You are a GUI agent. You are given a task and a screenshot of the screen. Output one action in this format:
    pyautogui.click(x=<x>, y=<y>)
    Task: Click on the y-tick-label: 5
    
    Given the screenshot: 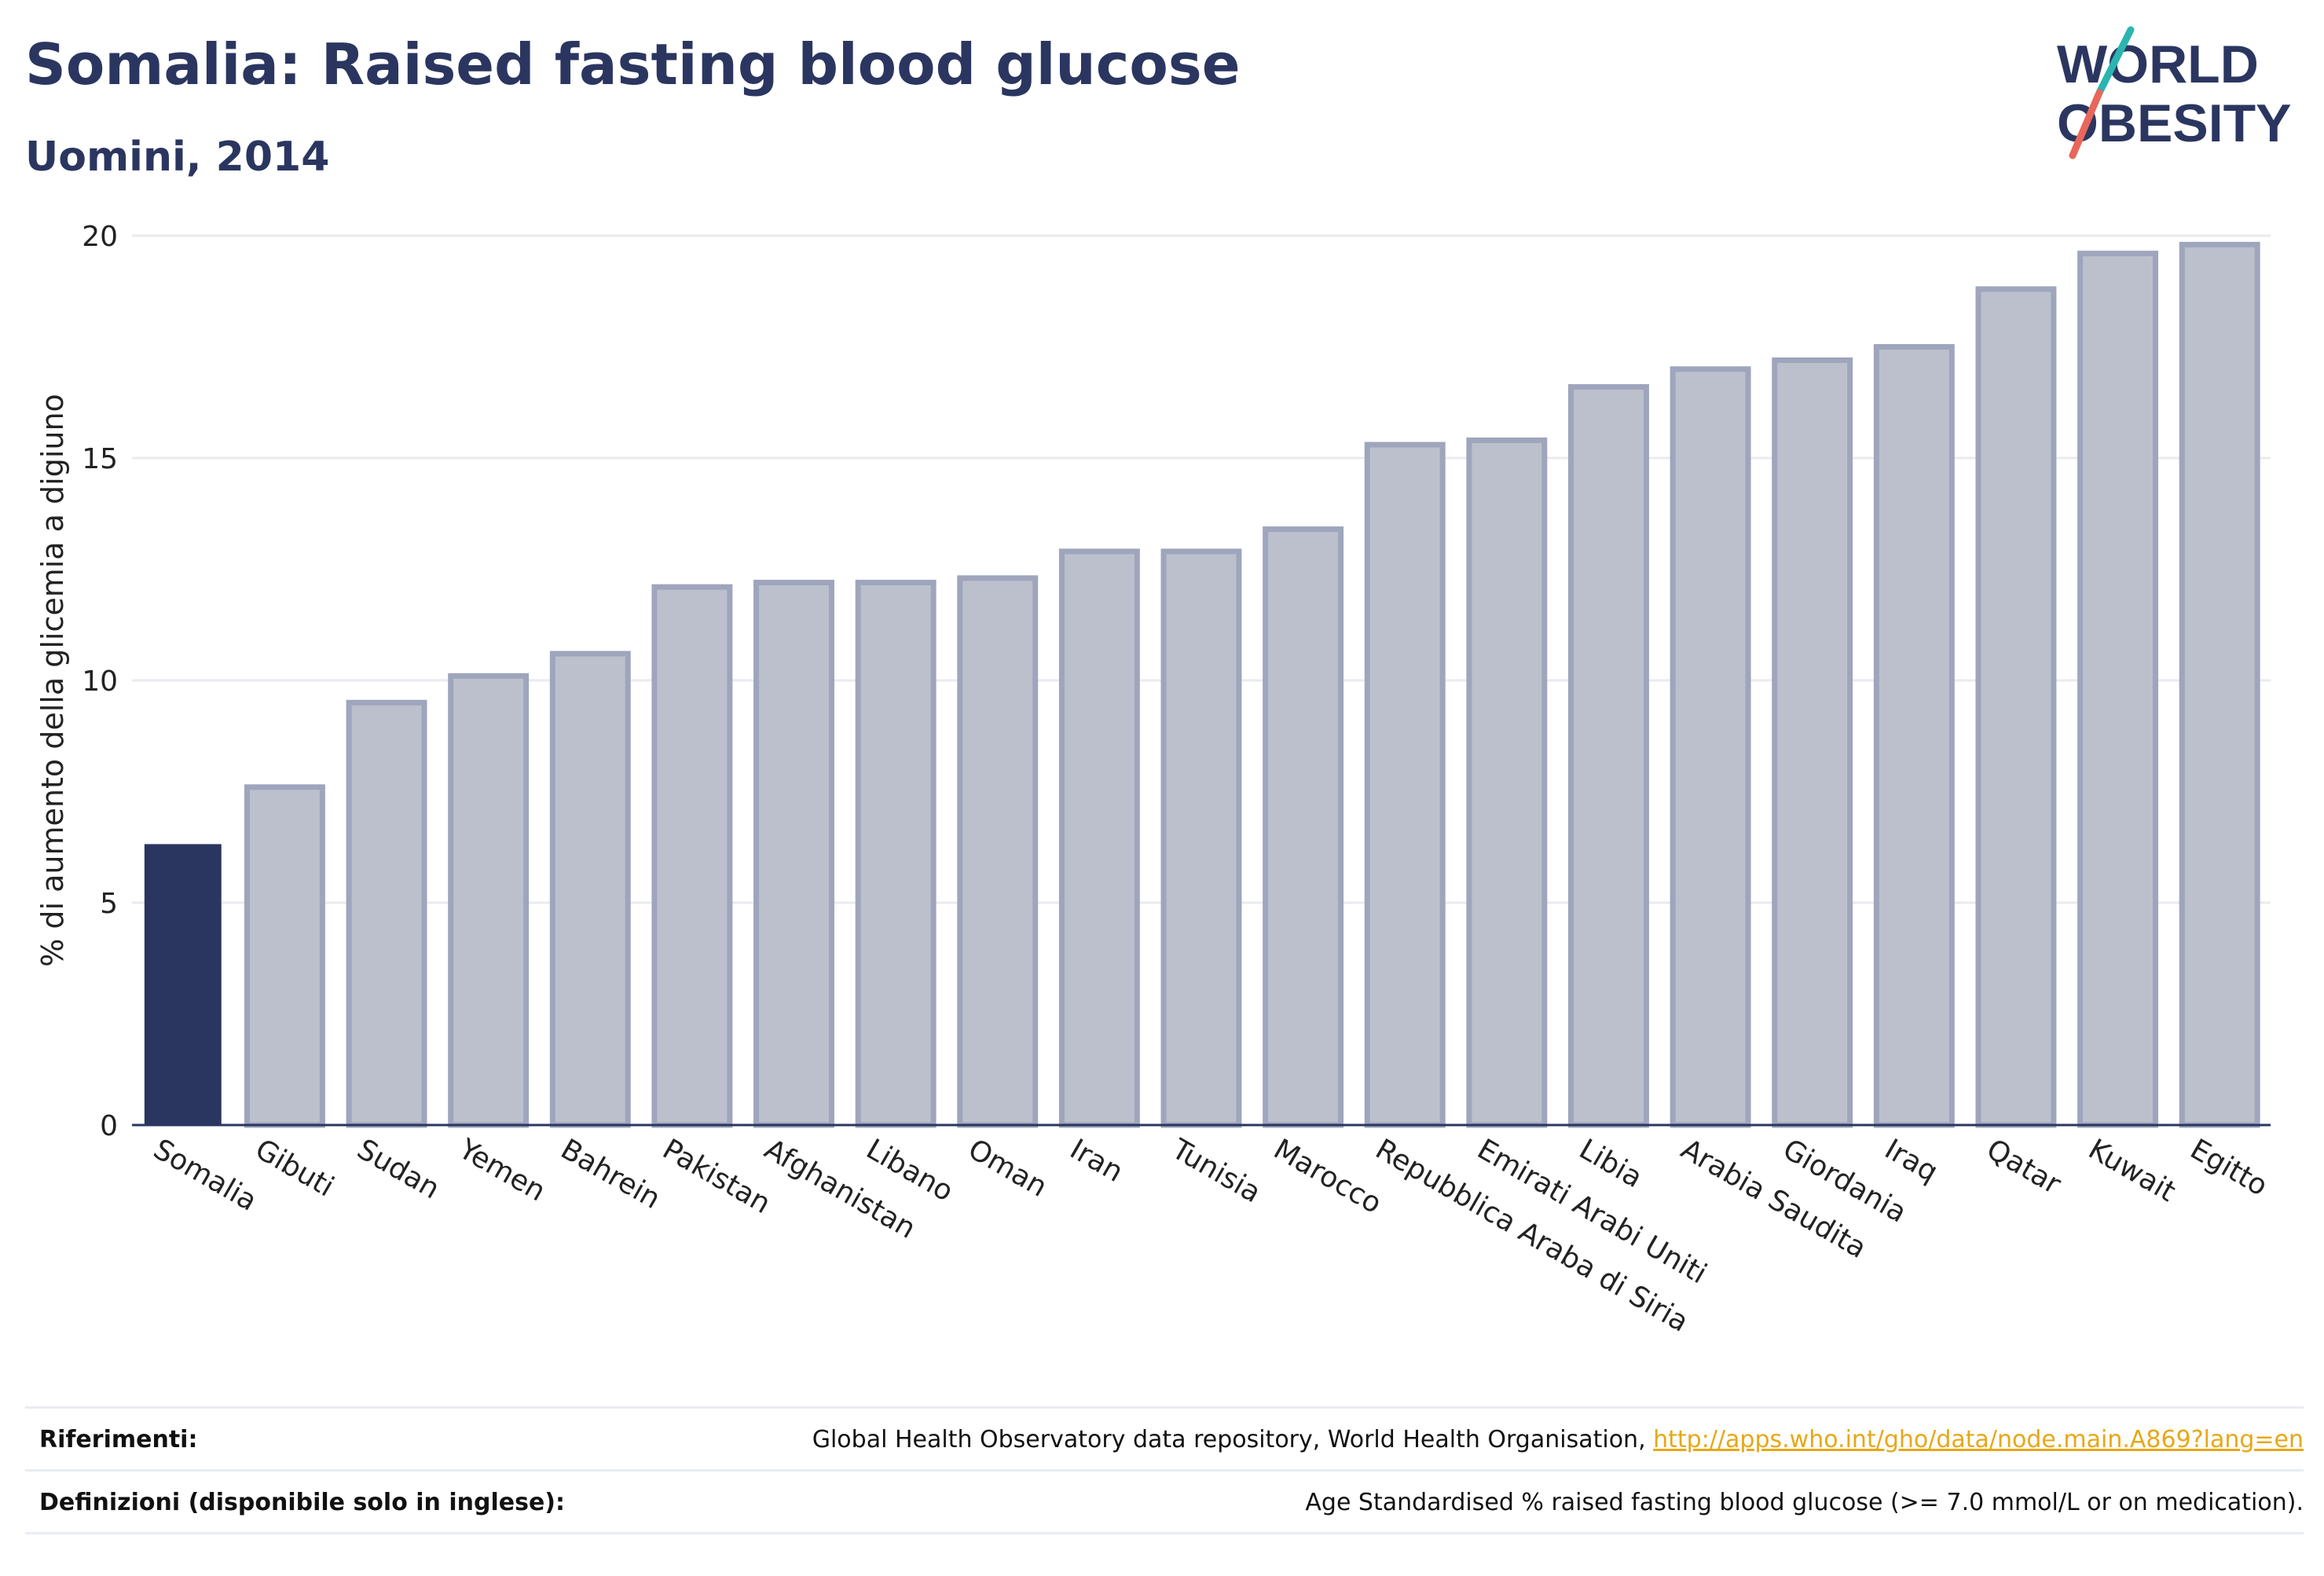 What is the action you would take?
    pyautogui.click(x=109, y=904)
    